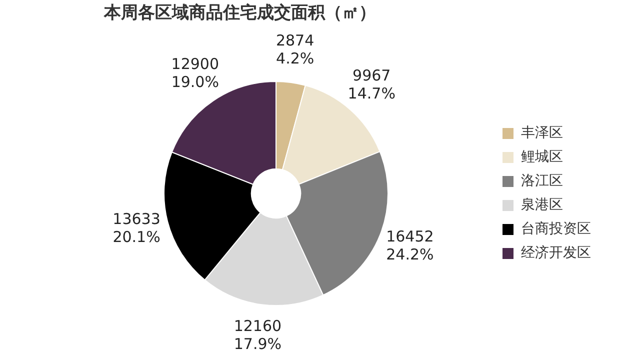  What do you see at coordinates (372, 84) in the screenshot?
I see `data-label: 9967 14.7%` at bounding box center [372, 84].